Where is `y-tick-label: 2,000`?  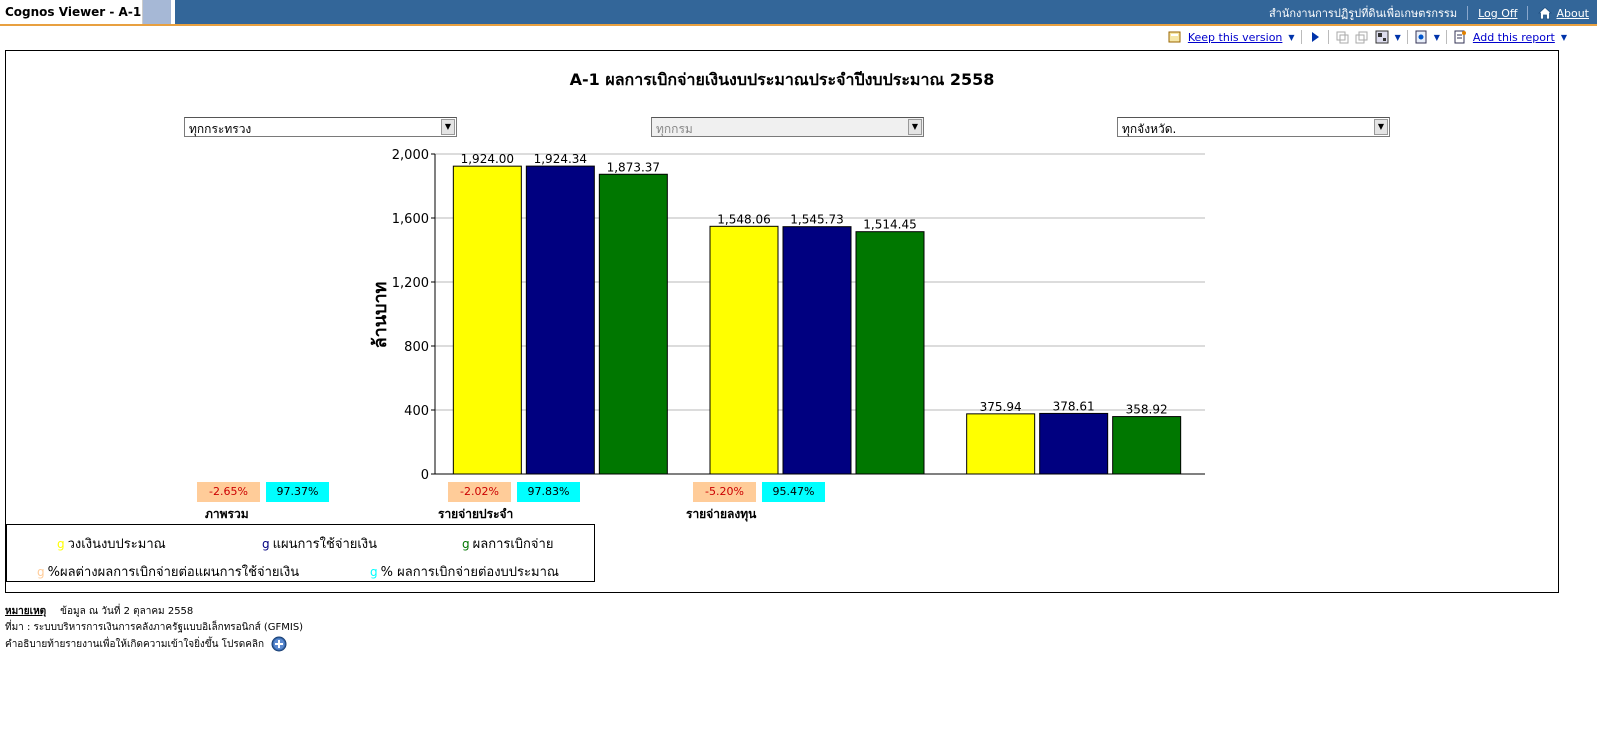 y-tick-label: 2,000 is located at coordinates (410, 155).